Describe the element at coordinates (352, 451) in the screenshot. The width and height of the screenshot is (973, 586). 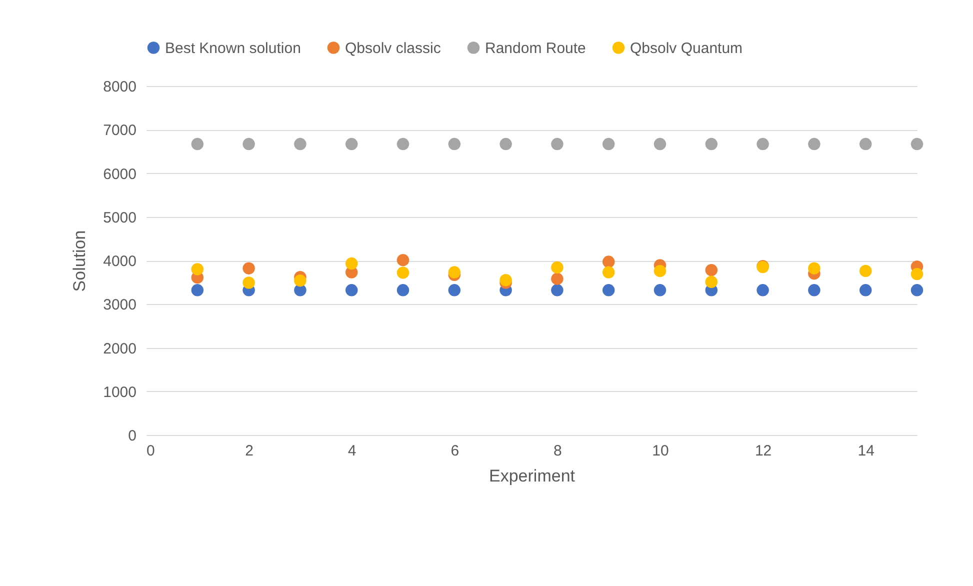
I see `x-tick-label: 4` at that location.